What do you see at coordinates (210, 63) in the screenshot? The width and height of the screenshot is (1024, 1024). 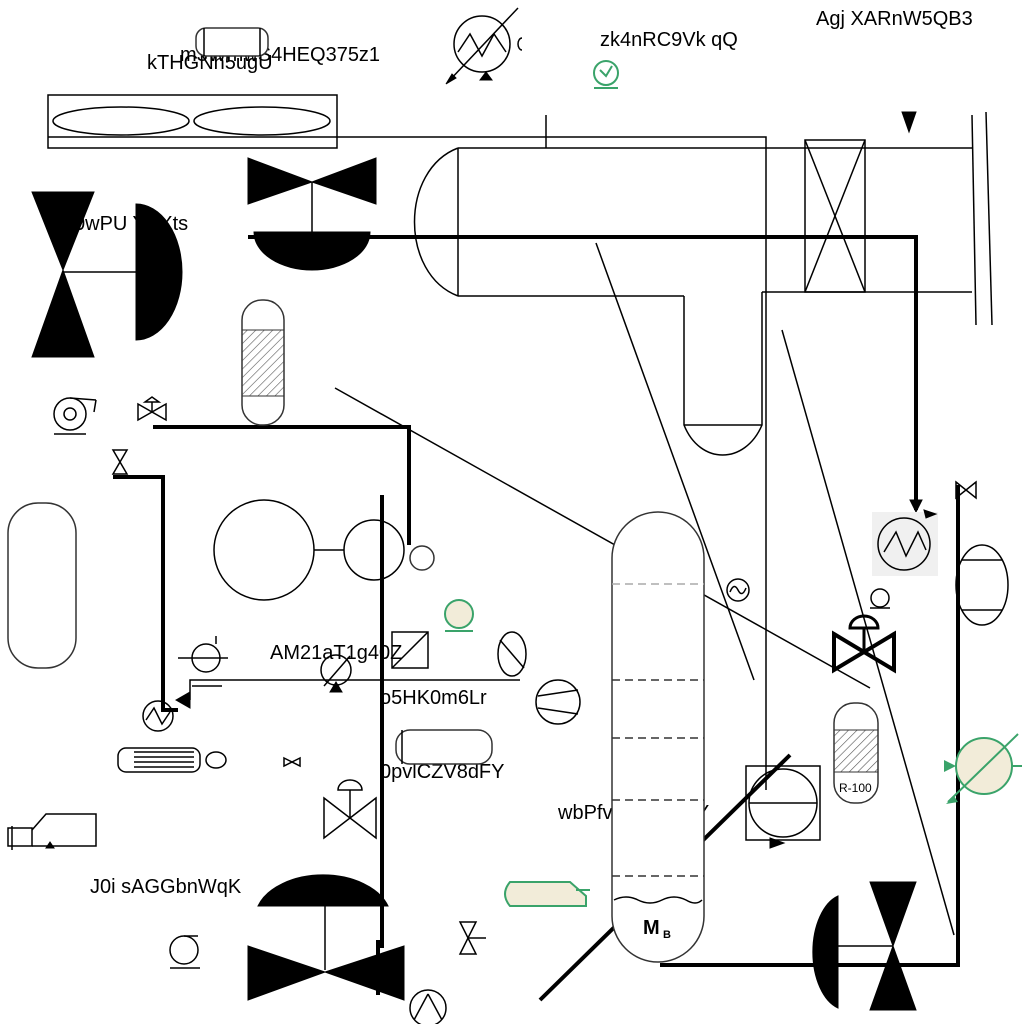 I see `label-l1: kTHGNh5ugU` at bounding box center [210, 63].